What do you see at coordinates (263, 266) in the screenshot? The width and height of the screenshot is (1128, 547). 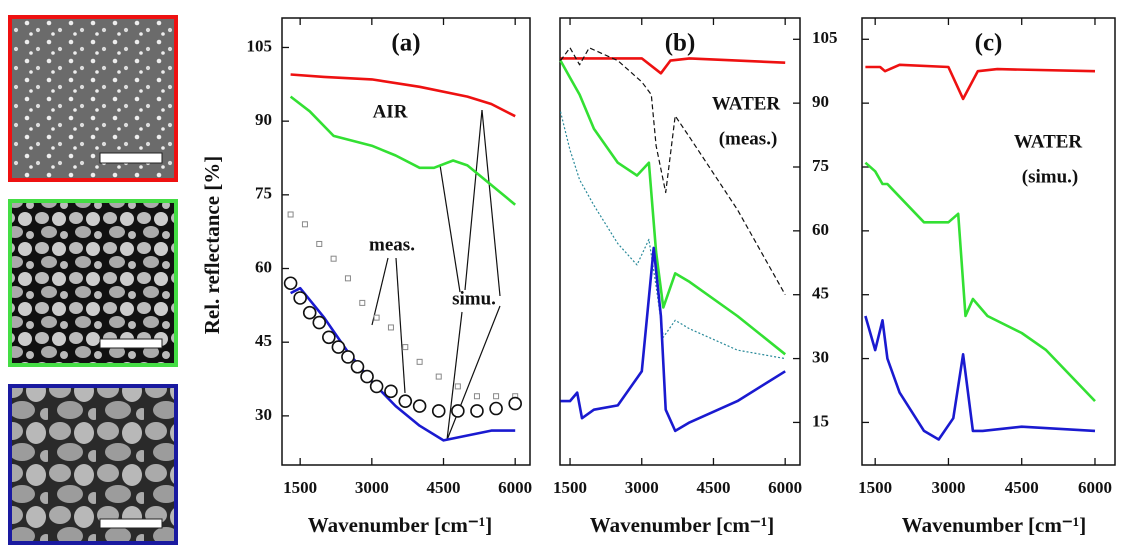 I see `y-tick-label: 60` at bounding box center [263, 266].